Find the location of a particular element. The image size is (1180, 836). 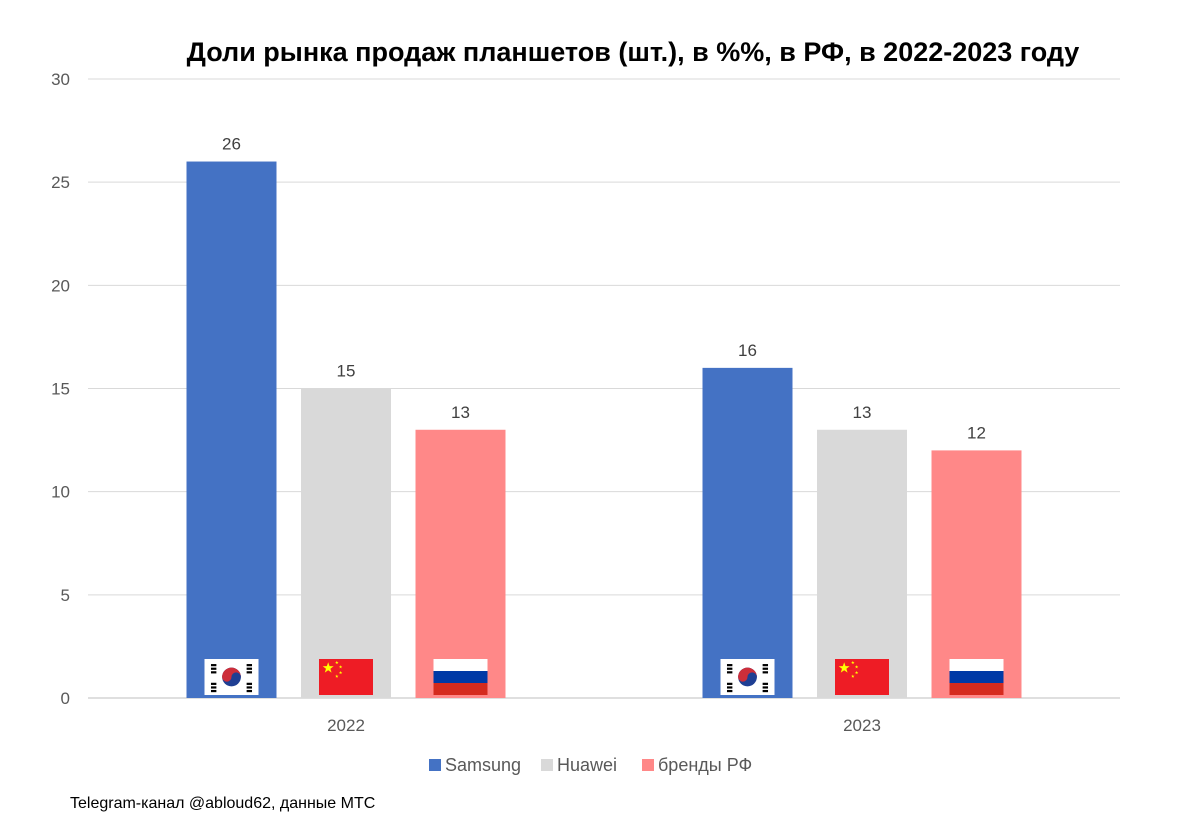

legend-label: Huawei is located at coordinates (587, 765).